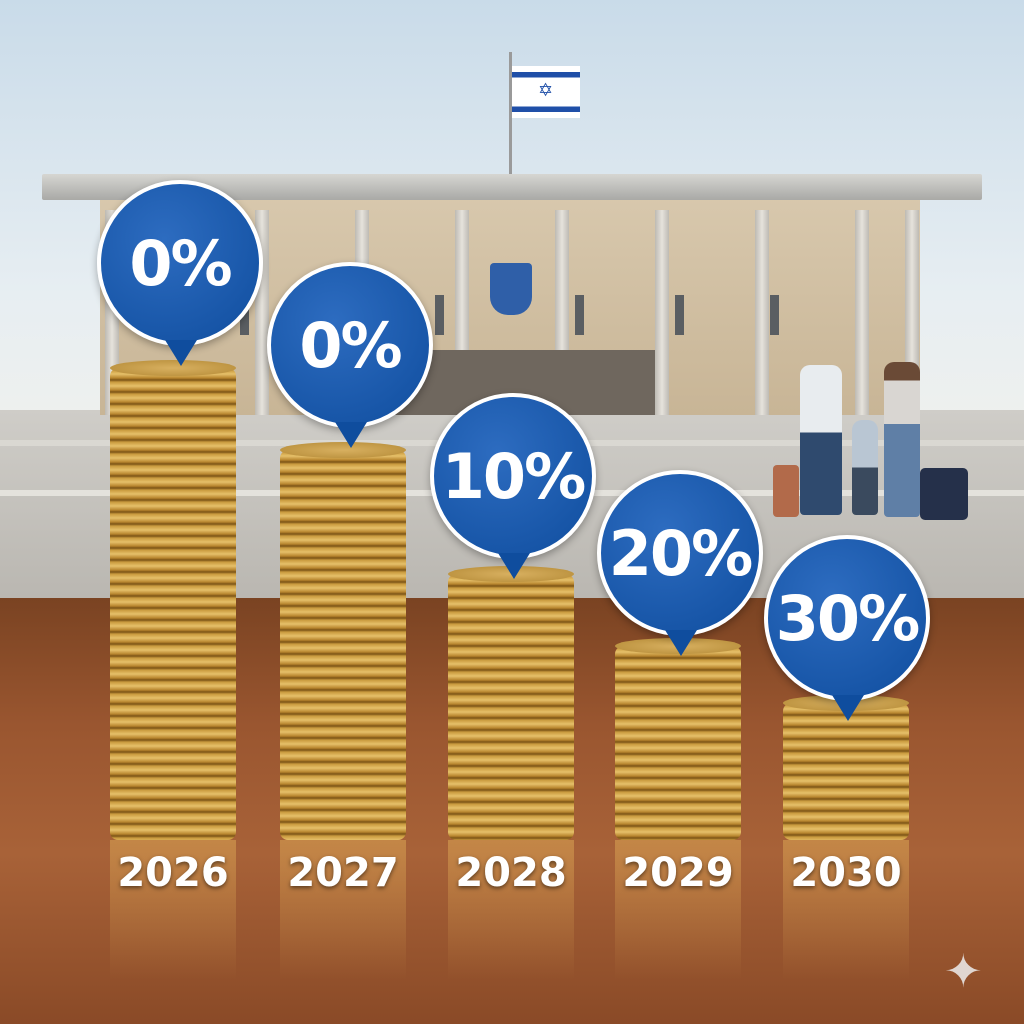  Describe the element at coordinates (680, 563) in the screenshot. I see `percent-bubble-2029: 20%` at that location.